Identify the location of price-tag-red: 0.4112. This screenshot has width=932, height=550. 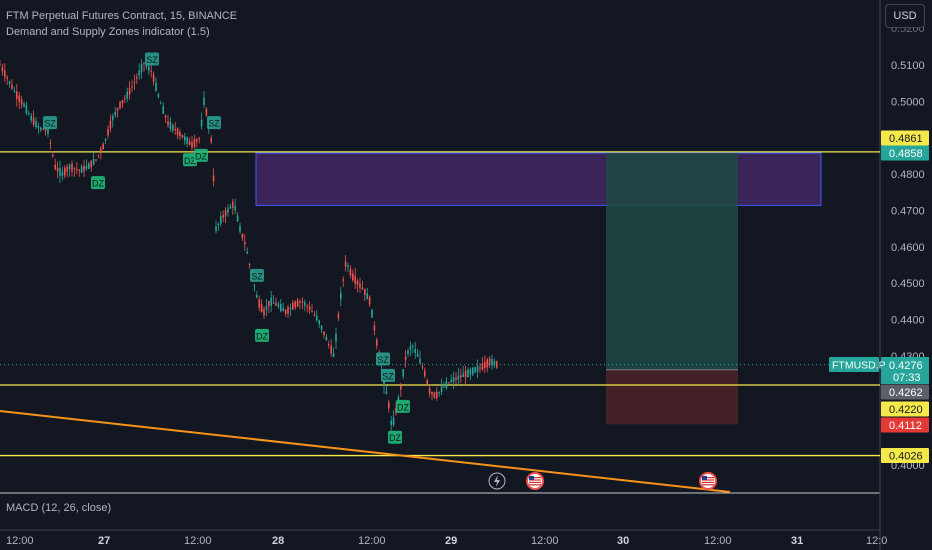
(905, 425).